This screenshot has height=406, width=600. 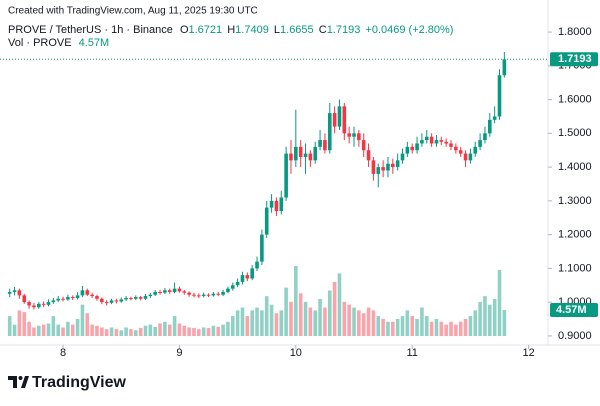 What do you see at coordinates (90, 30) in the screenshot?
I see `symbol: PROVE / TetherUS · 1h · Binance` at bounding box center [90, 30].